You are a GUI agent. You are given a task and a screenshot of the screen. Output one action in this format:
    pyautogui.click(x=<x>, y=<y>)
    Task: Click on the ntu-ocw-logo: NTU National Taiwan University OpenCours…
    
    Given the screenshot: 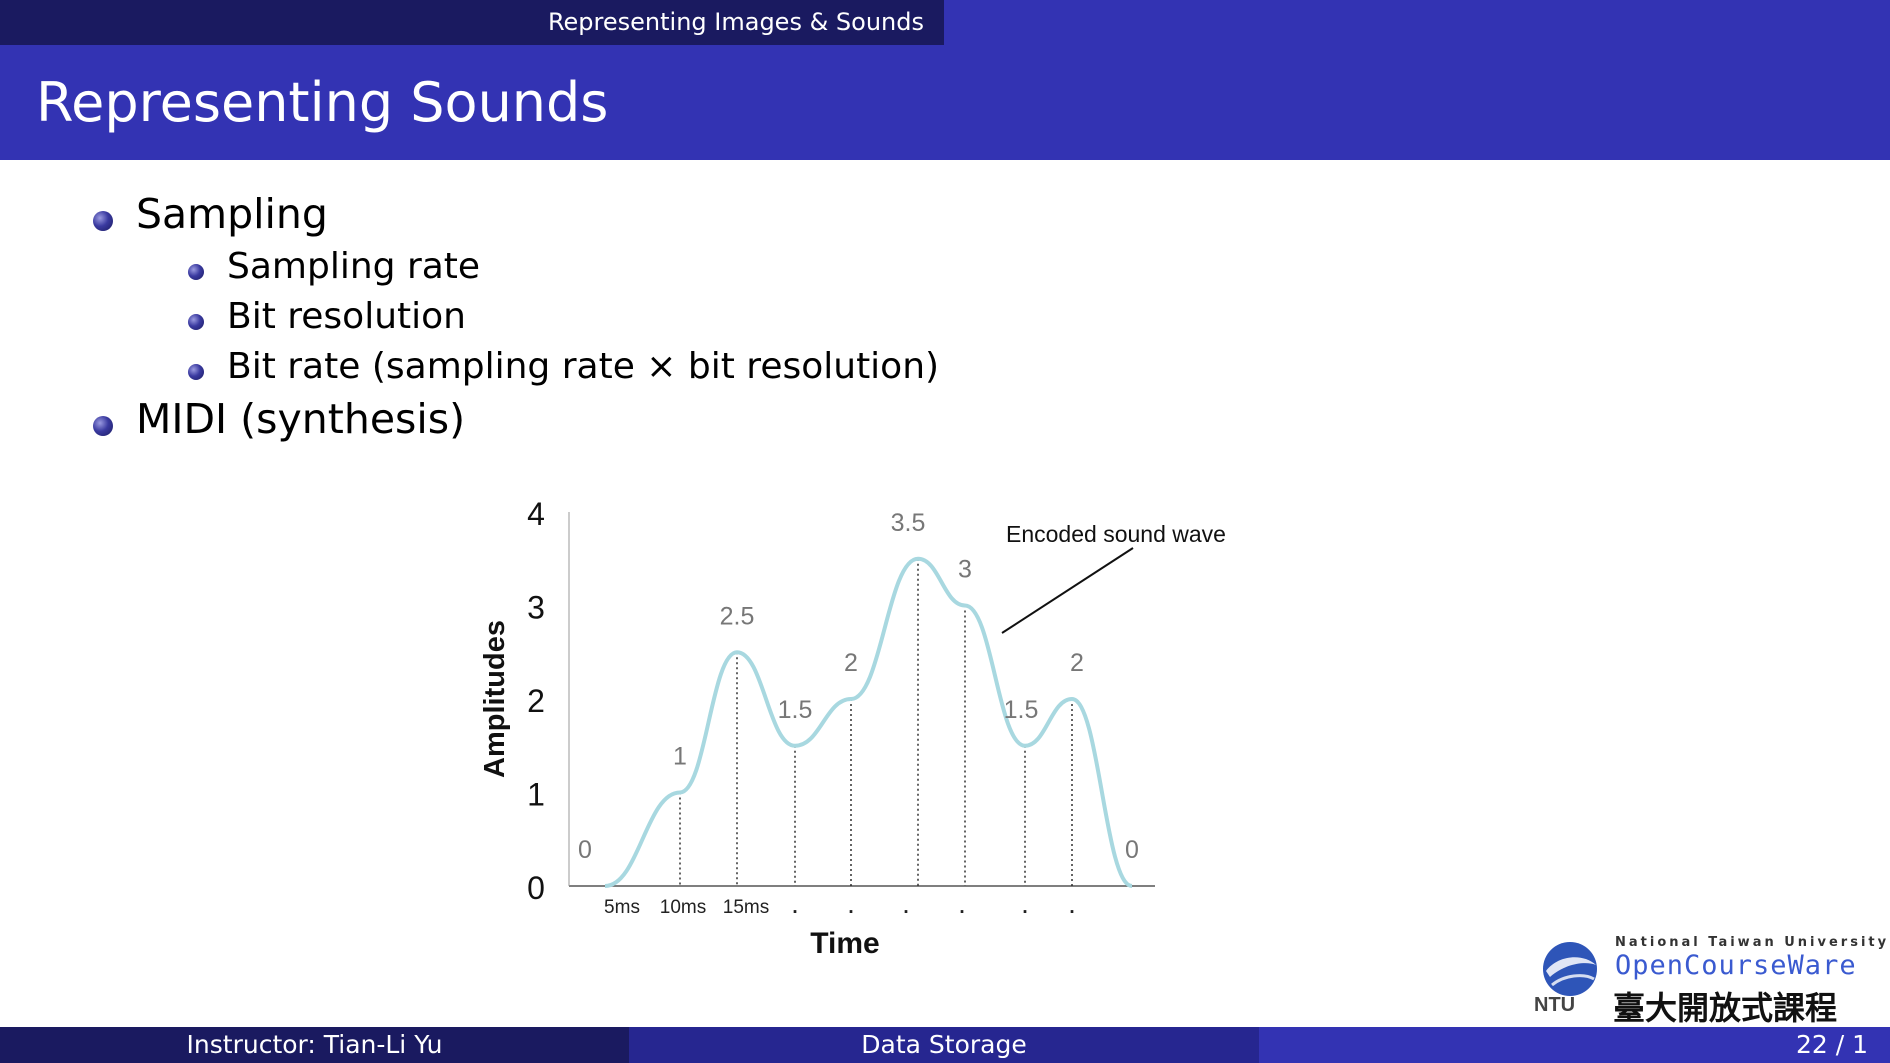 What is the action you would take?
    pyautogui.click(x=1707, y=981)
    